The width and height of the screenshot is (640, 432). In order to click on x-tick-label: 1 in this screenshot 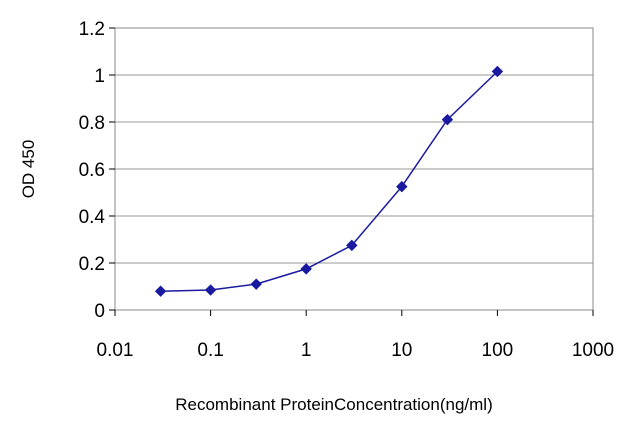, I will do `click(306, 350)`.